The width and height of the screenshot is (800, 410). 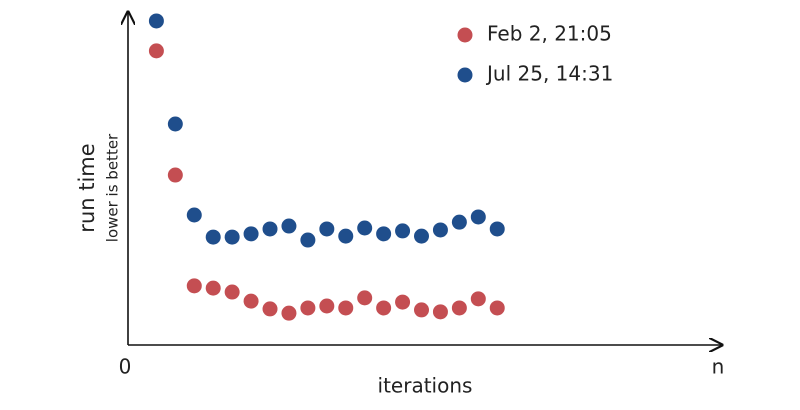 What do you see at coordinates (549, 74) in the screenshot?
I see `legend-label: Jul 25, 14:31` at bounding box center [549, 74].